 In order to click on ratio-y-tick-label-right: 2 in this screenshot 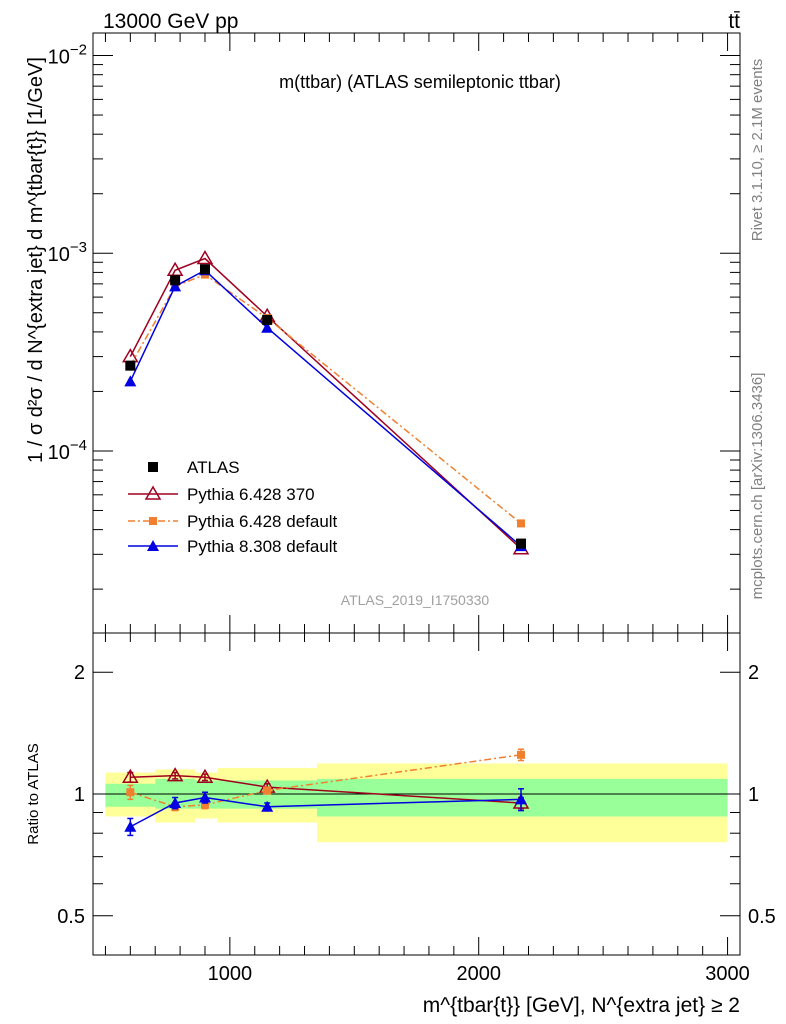, I will do `click(753, 673)`.